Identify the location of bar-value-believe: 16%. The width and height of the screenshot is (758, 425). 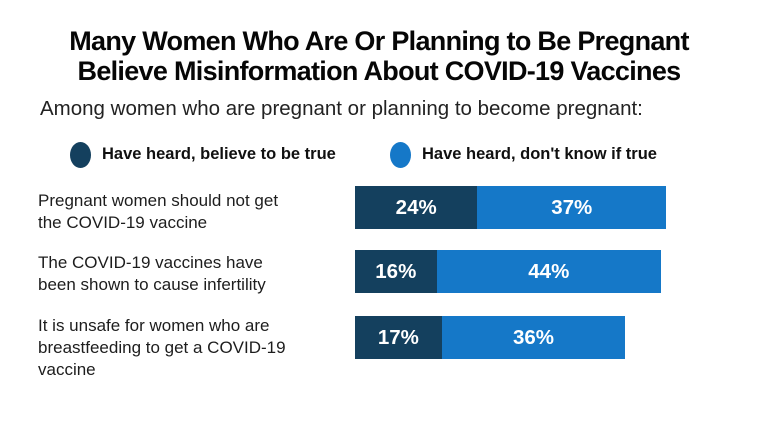
(396, 271).